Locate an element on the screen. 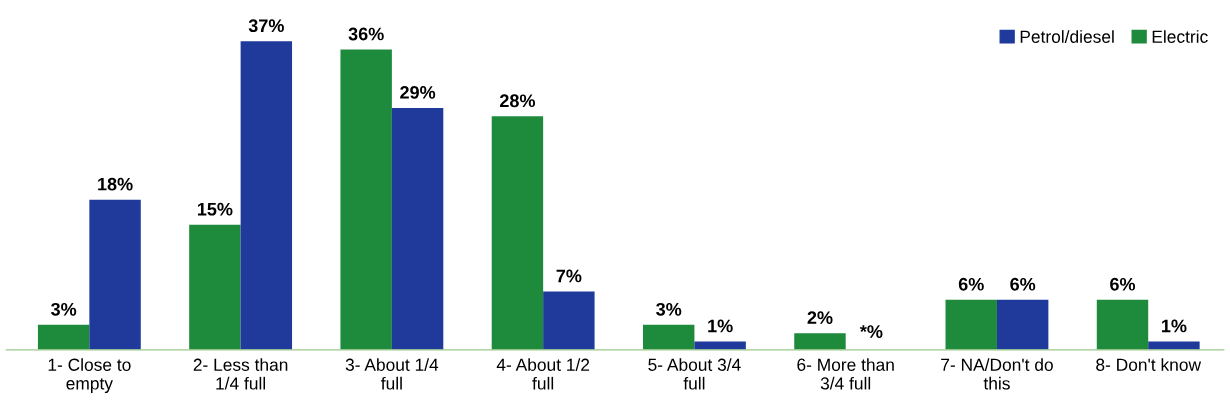  data-label: 15% is located at coordinates (215, 209).